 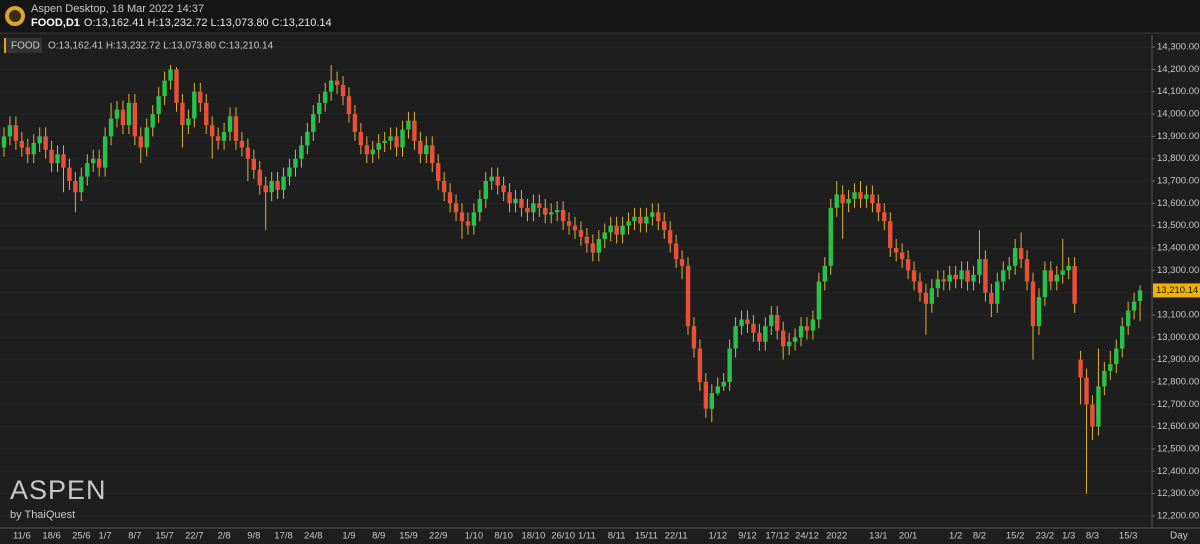 I want to click on y-tick-label: 12,800.00, so click(x=1178, y=381).